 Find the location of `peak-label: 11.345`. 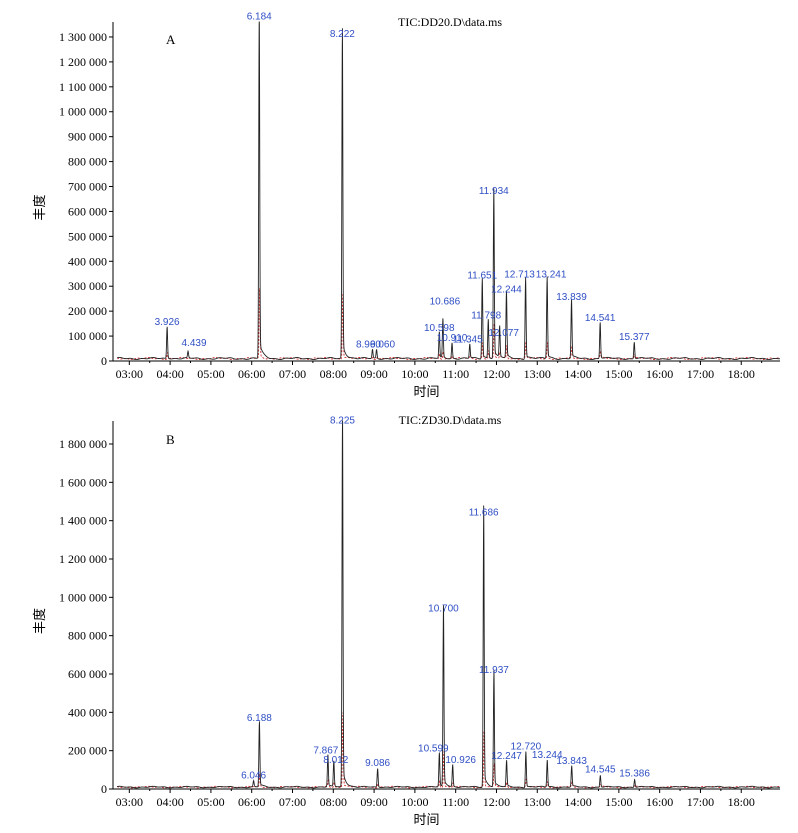

peak-label: 11.345 is located at coordinates (468, 339).